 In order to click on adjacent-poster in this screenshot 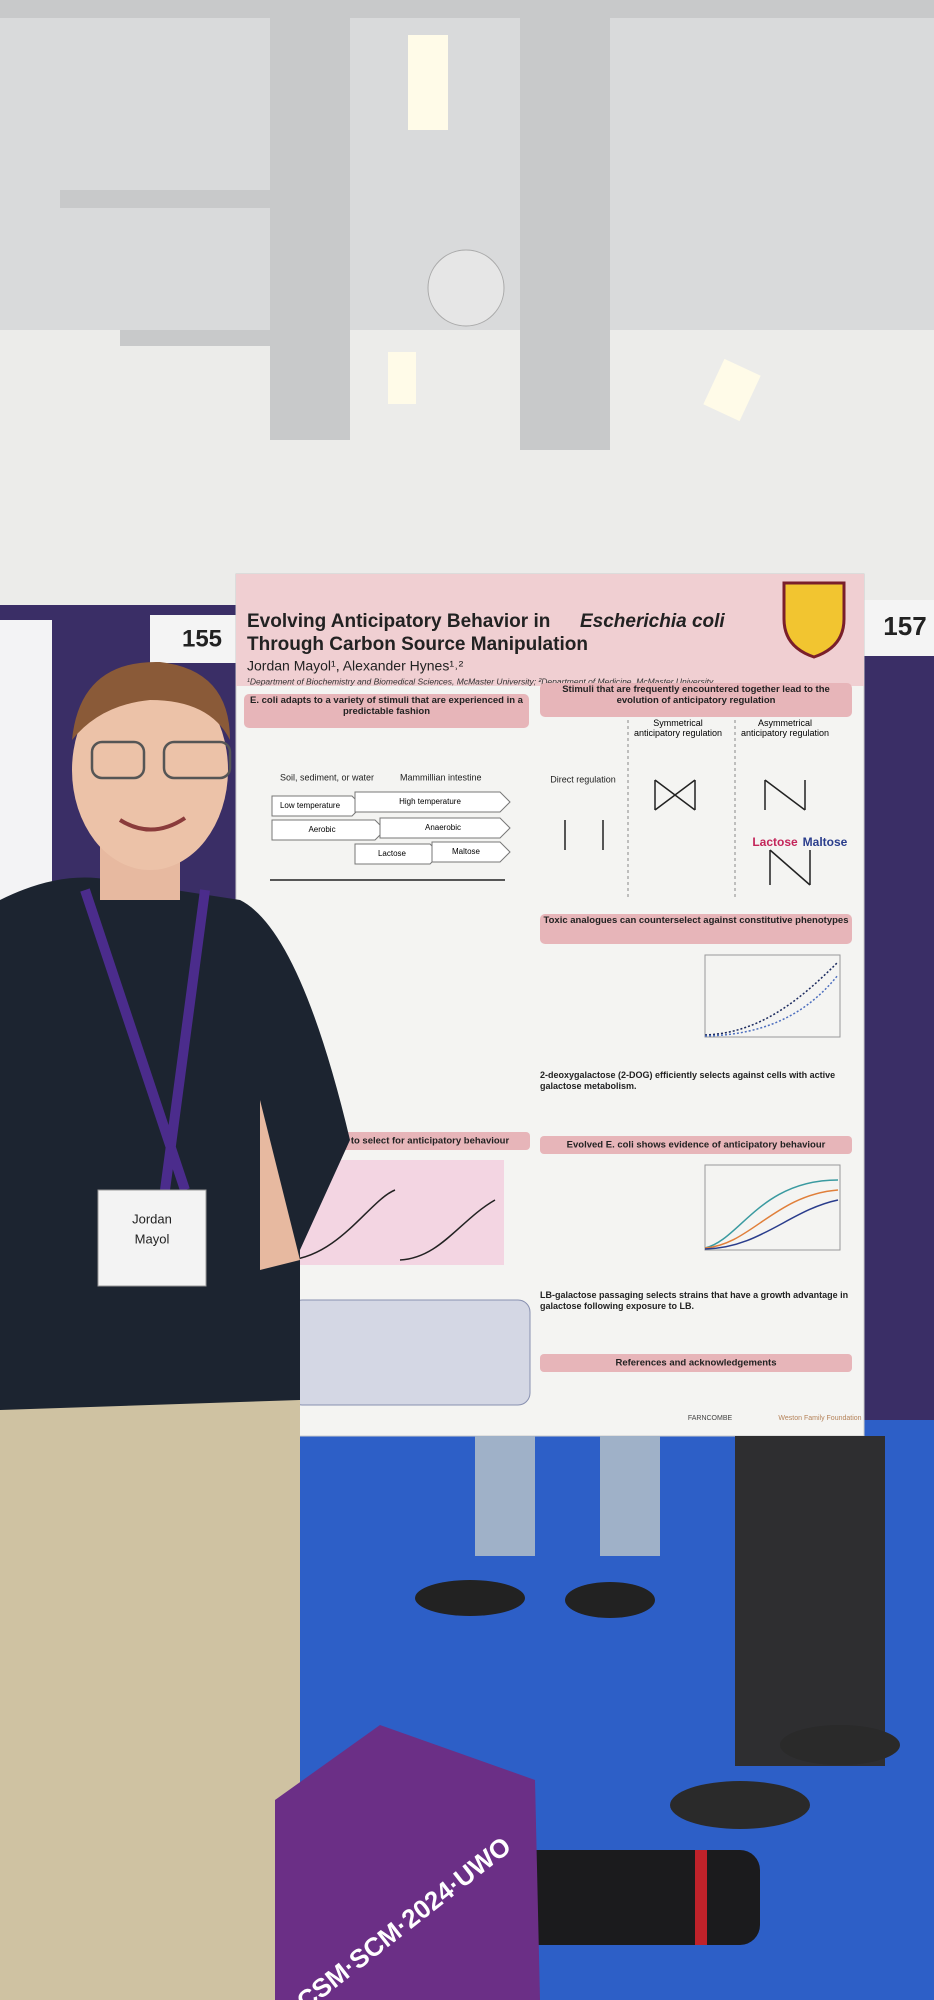, I will do `click(26, 765)`.